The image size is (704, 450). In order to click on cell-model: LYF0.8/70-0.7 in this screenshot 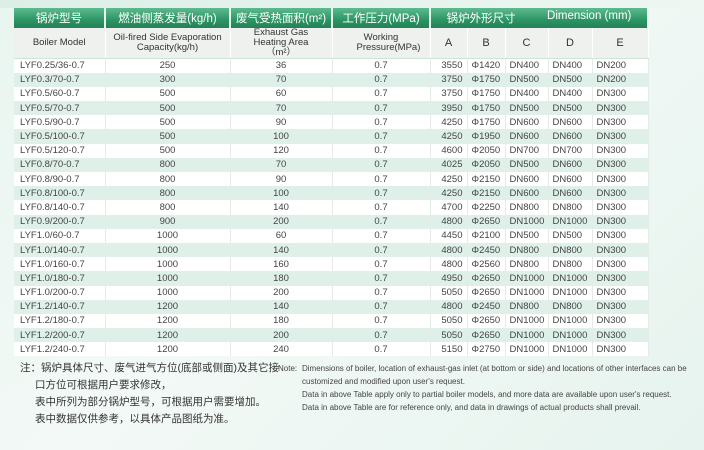, I will do `click(60, 164)`.